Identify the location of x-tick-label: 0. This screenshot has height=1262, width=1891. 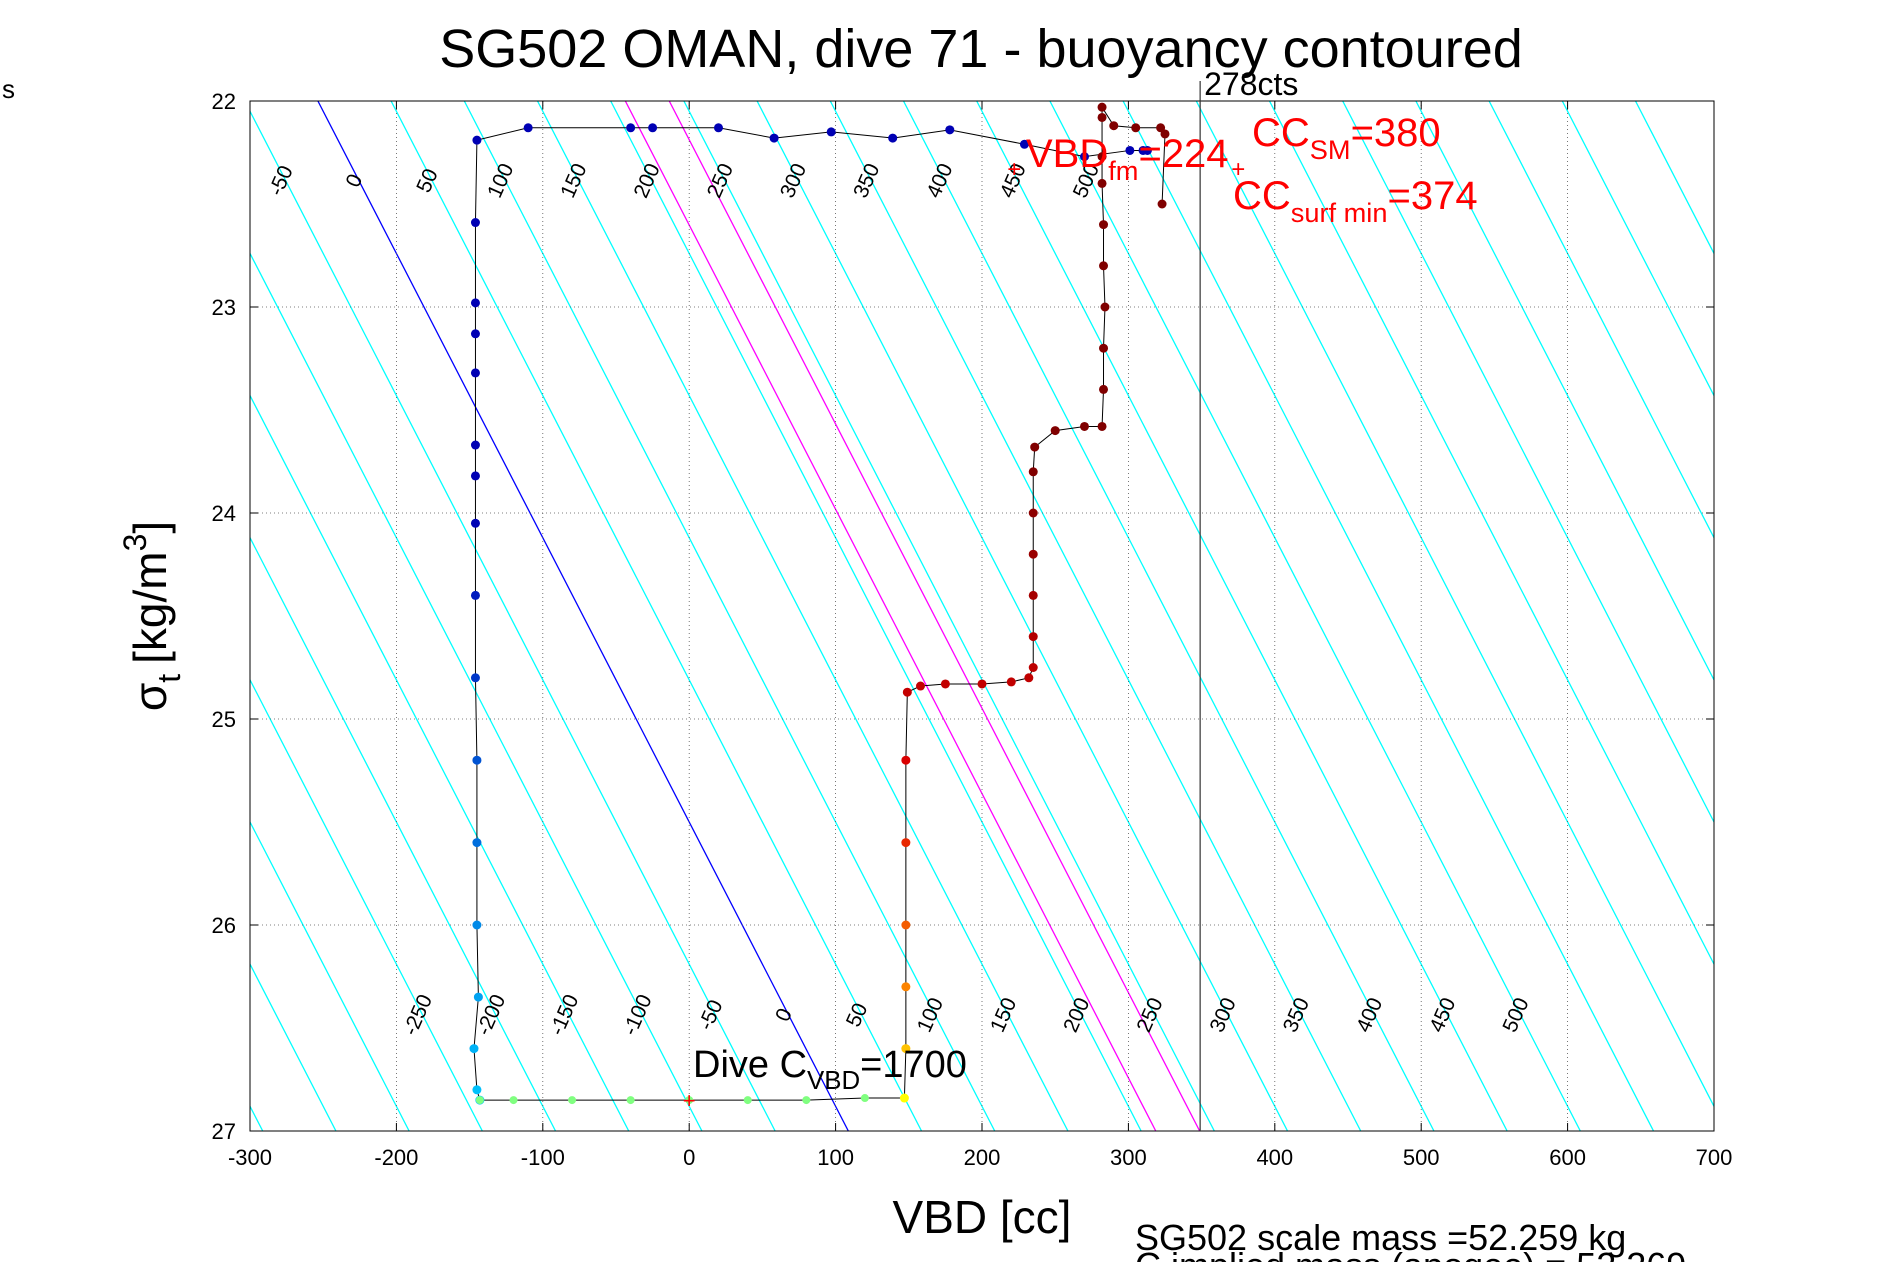
(689, 1157).